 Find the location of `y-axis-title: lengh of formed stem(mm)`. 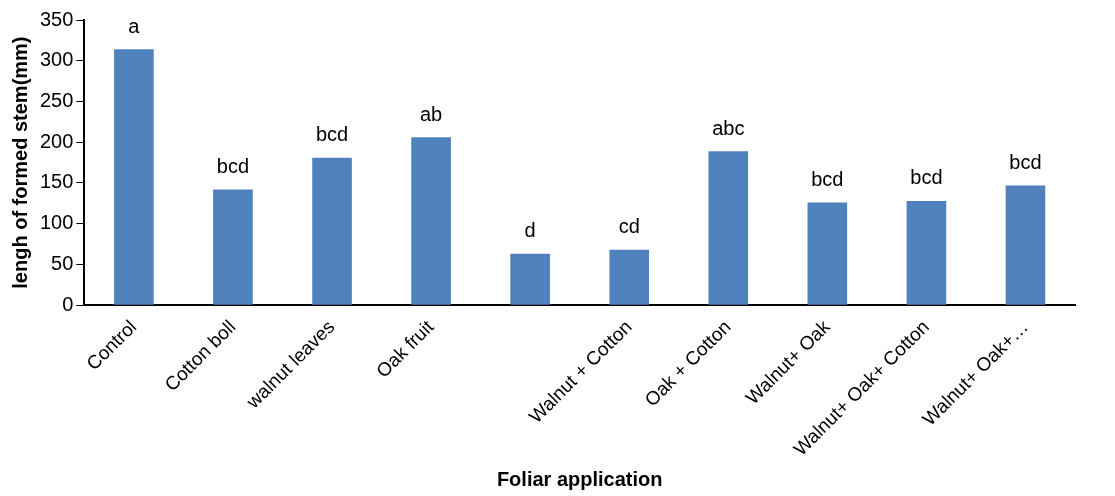

y-axis-title: lengh of formed stem(mm) is located at coordinates (19, 162).